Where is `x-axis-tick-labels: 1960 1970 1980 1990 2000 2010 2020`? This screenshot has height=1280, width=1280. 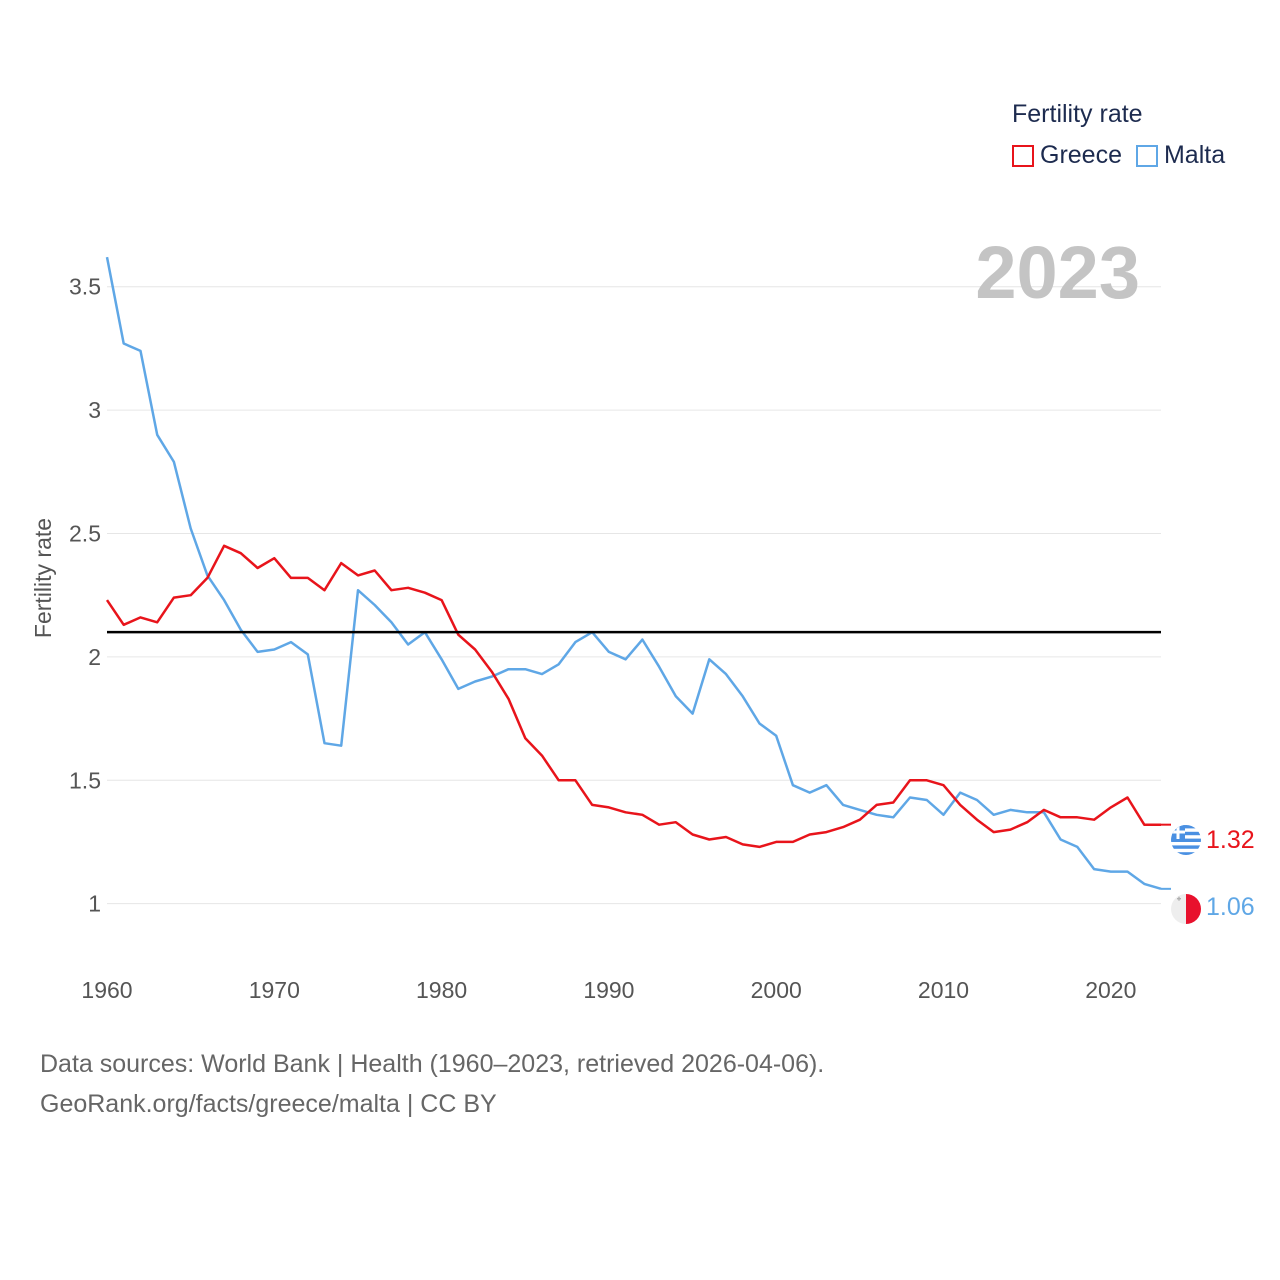 x-axis-tick-labels: 1960 1970 1980 1990 2000 2010 2020 is located at coordinates (608, 990).